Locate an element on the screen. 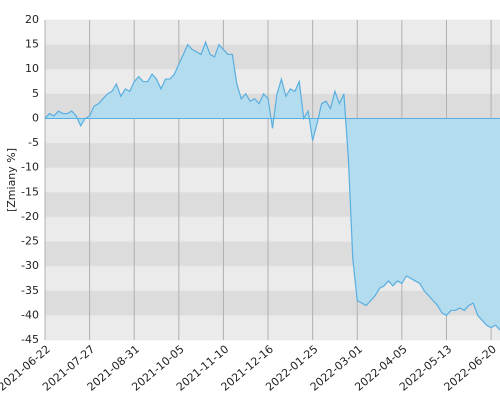  y-tick-label: -20 is located at coordinates (30, 216).